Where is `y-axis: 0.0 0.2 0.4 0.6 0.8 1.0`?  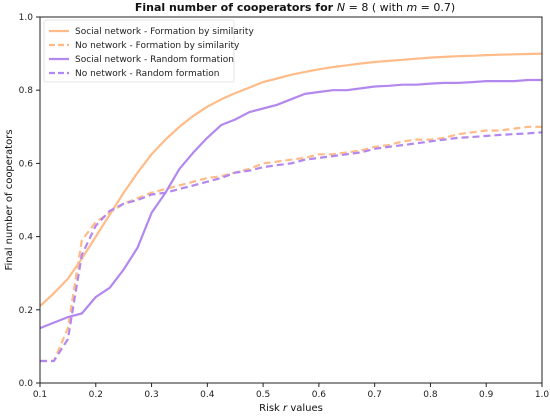
y-axis: 0.0 0.2 0.4 0.6 0.8 1.0 is located at coordinates (29, 201).